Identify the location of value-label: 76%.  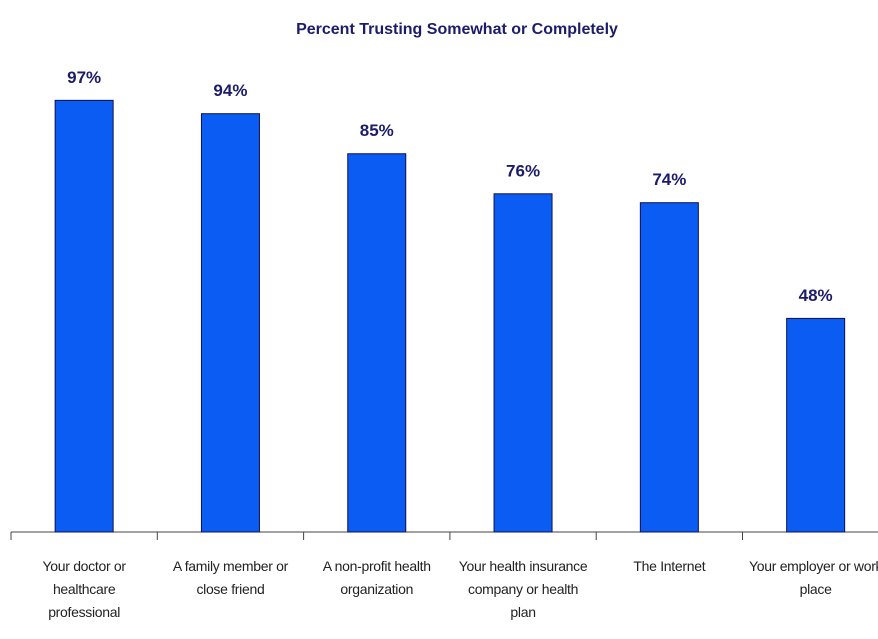
(523, 170).